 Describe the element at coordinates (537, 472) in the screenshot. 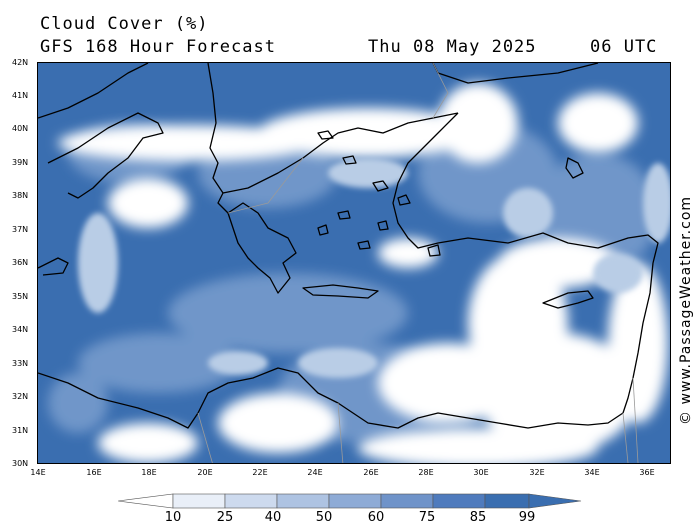

I see `lon-label: 32E` at that location.